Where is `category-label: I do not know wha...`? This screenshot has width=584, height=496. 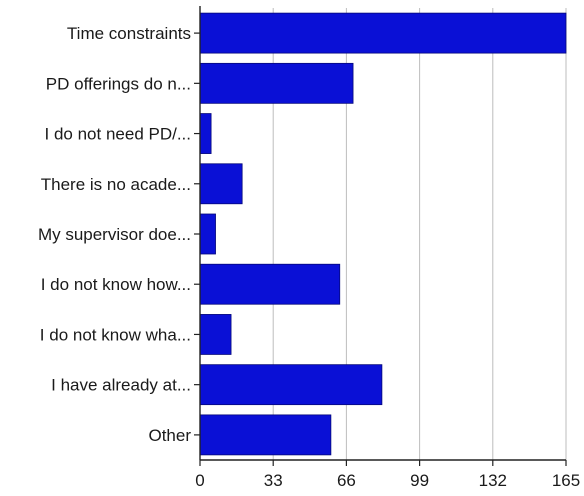 category-label: I do not know wha... is located at coordinates (115, 334).